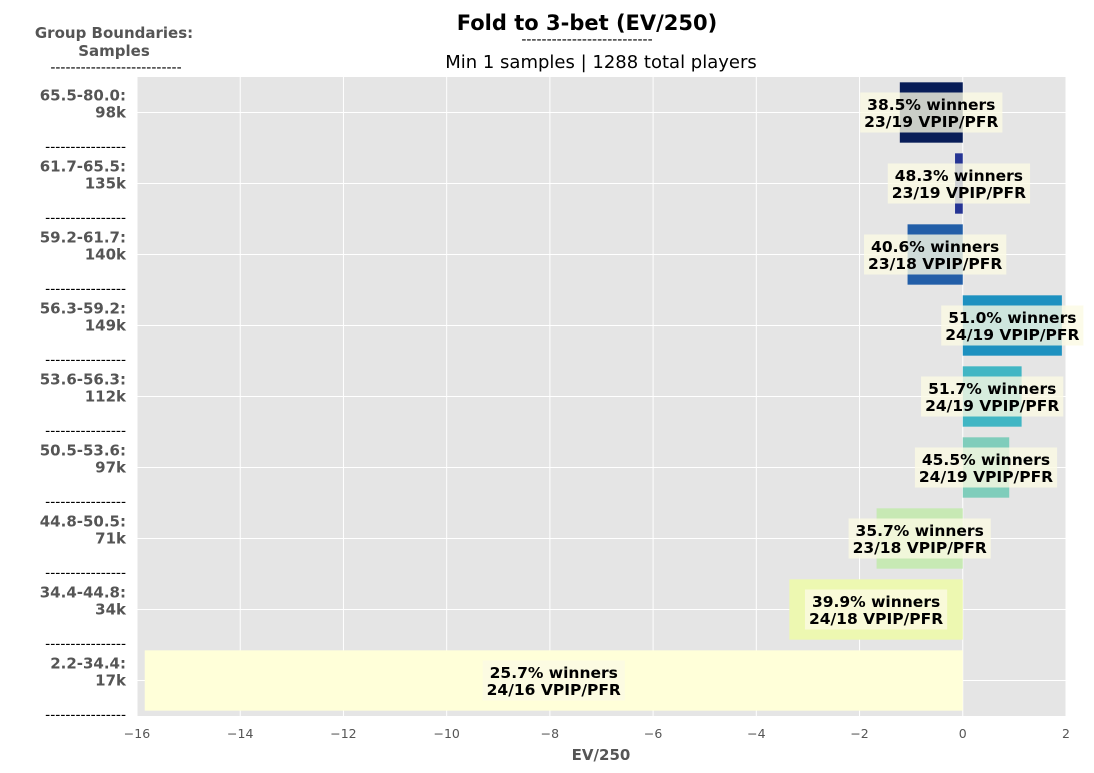 The width and height of the screenshot is (1094, 773). Describe the element at coordinates (859, 733) in the screenshot. I see `x-tick-label: −2` at that location.